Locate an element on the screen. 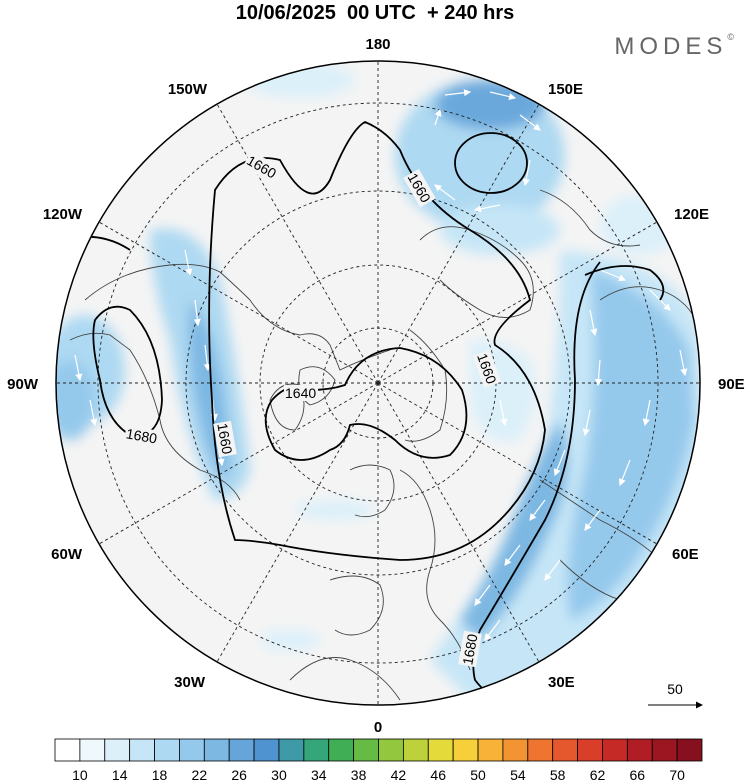 This screenshot has width=750, height=782. colorbar-tick-label: 42 is located at coordinates (399, 774).